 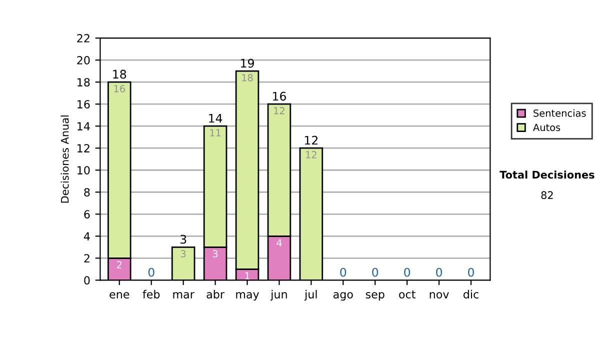 What do you see at coordinates (215, 118) in the screenshot?
I see `total-label: 14` at bounding box center [215, 118].